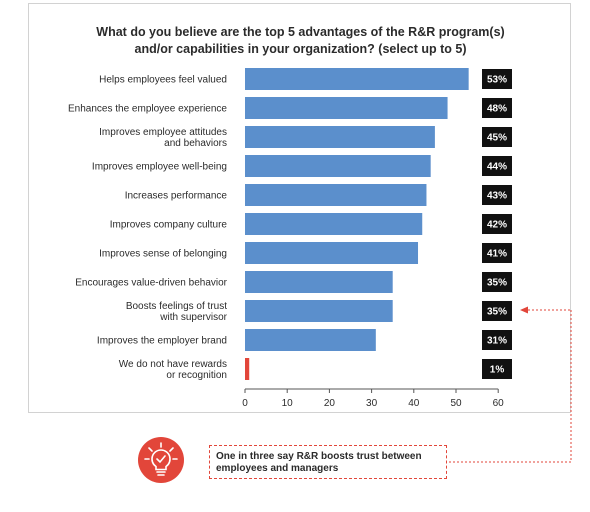 The width and height of the screenshot is (590, 512). I want to click on category-label-0: Helps employees feel valued, so click(163, 80).